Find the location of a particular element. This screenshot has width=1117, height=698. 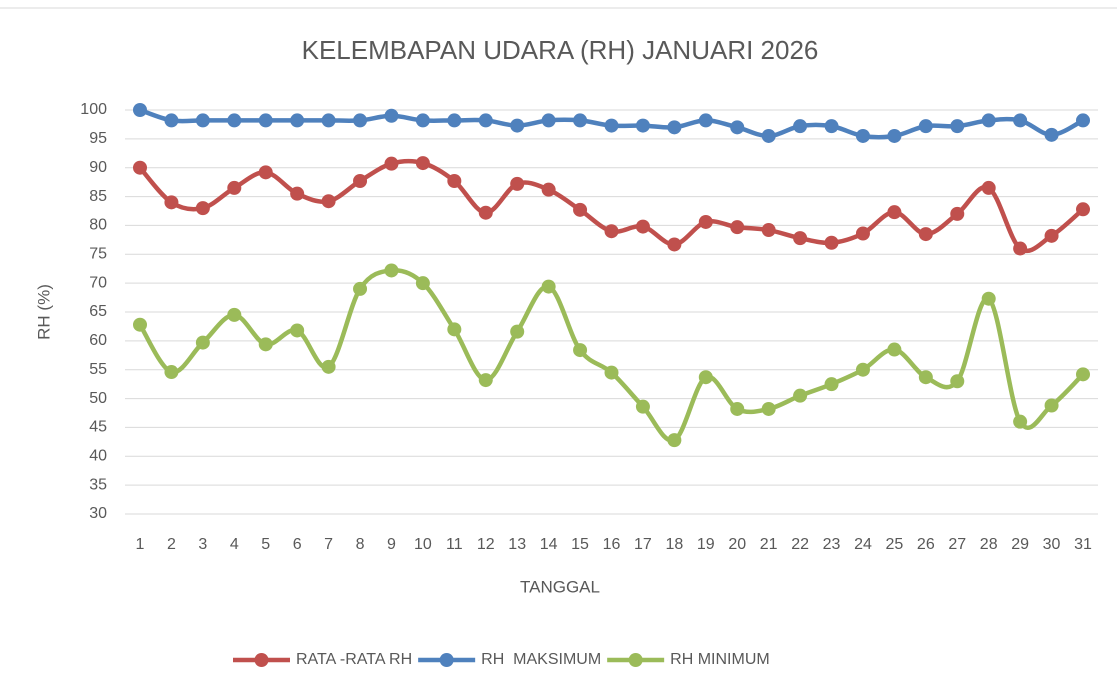

x-tick-label: 27 is located at coordinates (957, 544).